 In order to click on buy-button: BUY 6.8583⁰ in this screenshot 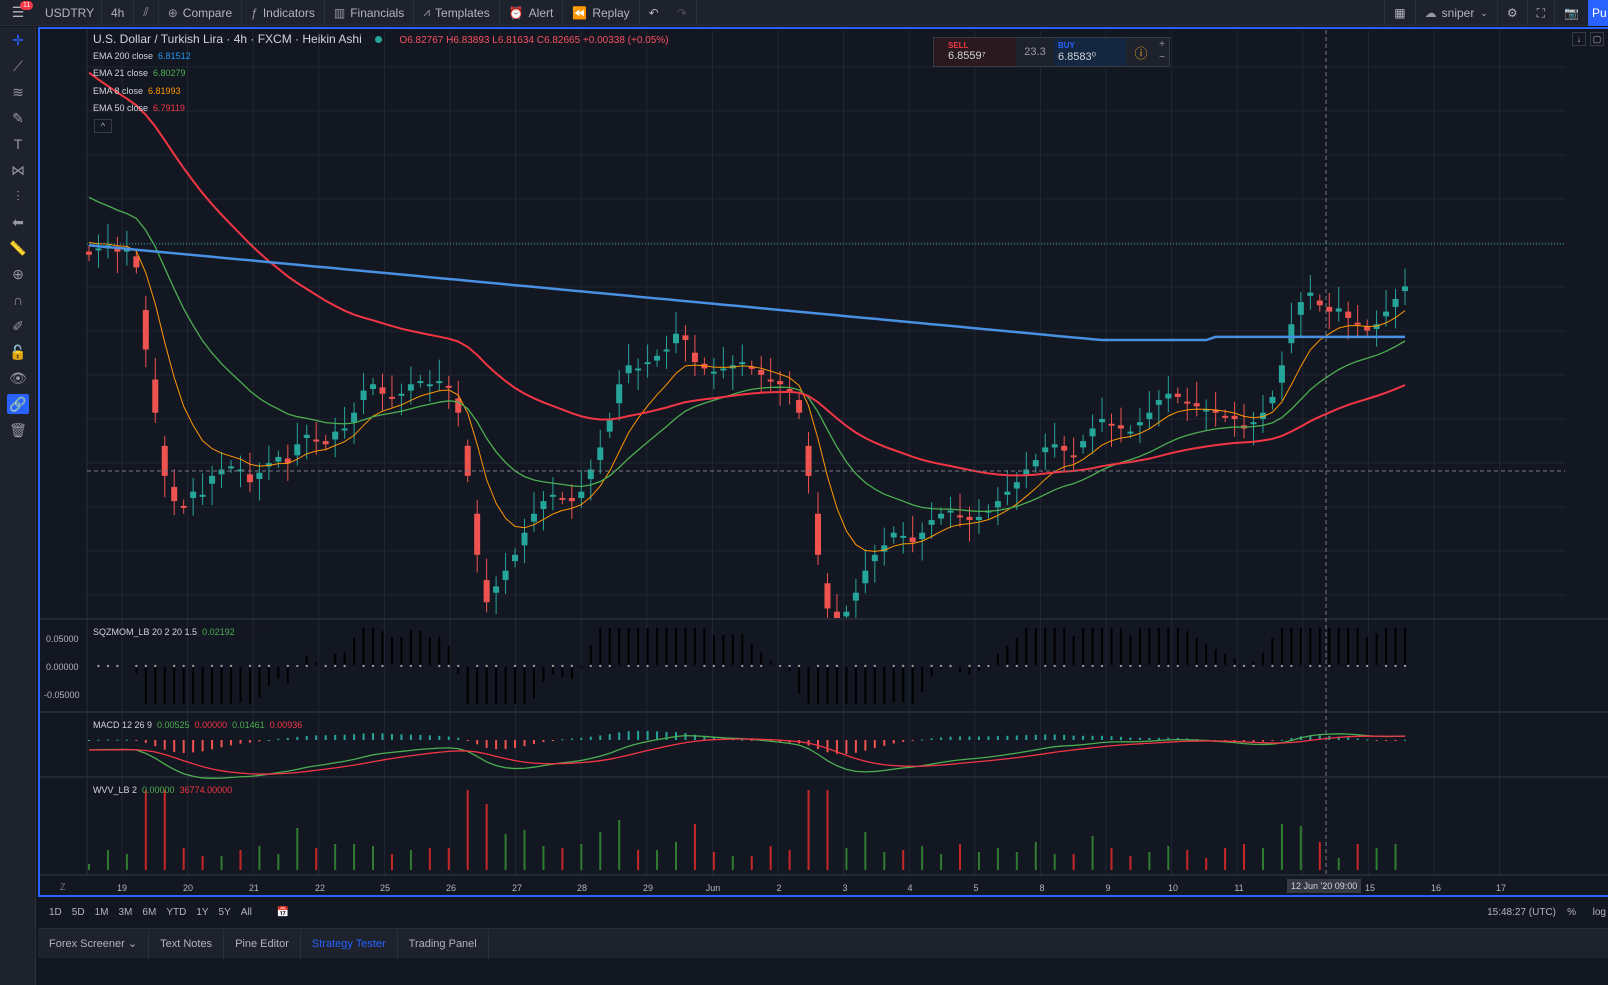, I will do `click(1090, 52)`.